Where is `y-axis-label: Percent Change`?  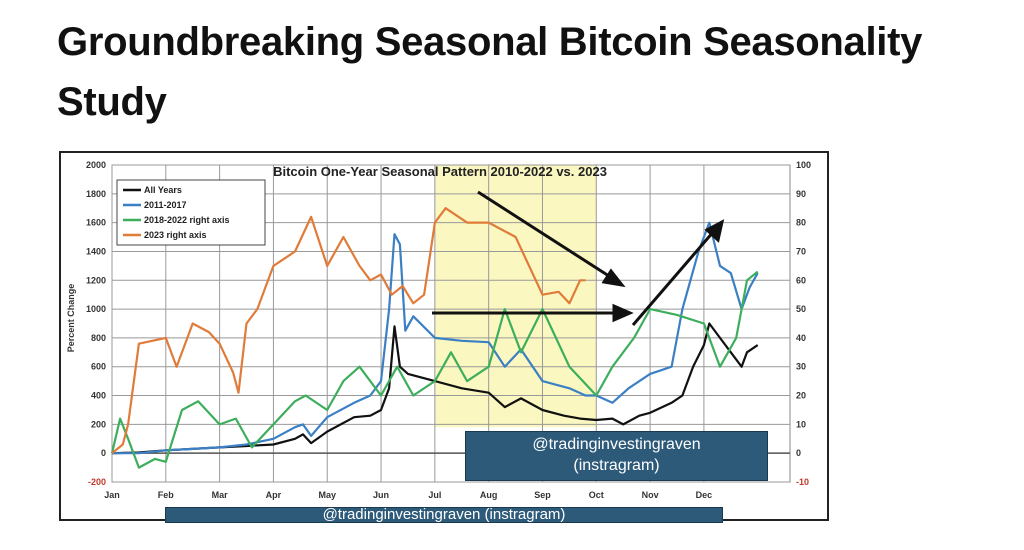 y-axis-label: Percent Change is located at coordinates (71, 318).